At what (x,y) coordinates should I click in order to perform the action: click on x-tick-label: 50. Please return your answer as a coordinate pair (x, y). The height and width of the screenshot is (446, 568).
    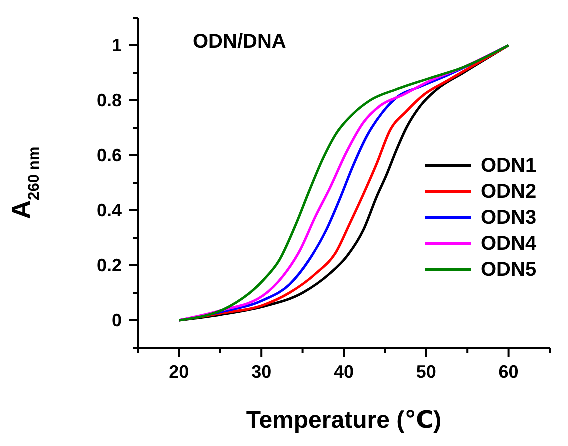
    Looking at the image, I should click on (426, 372).